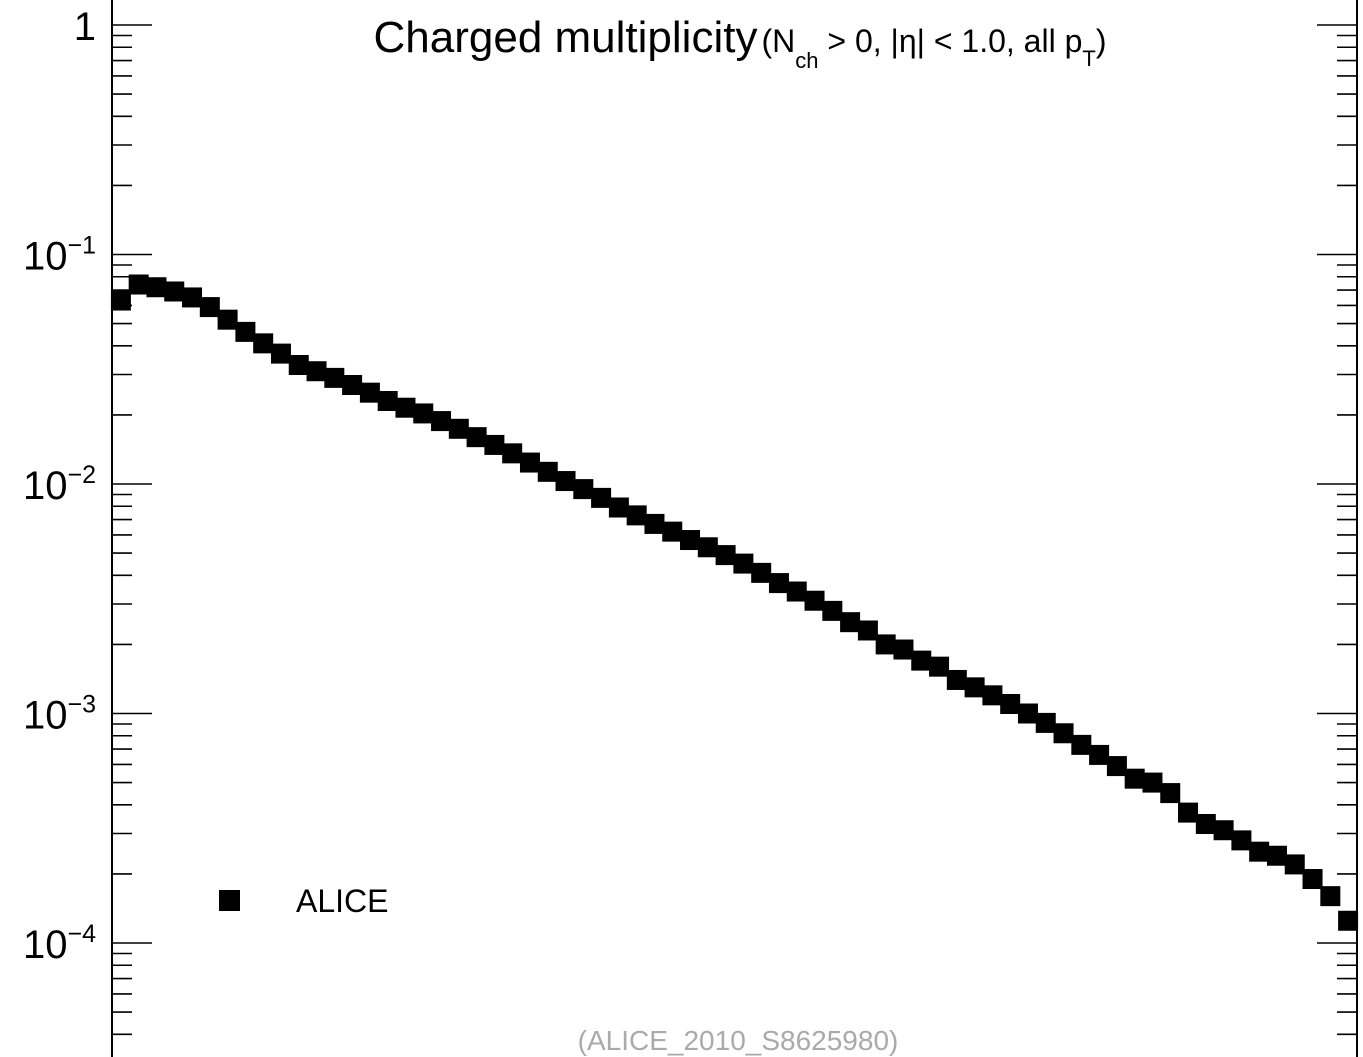 This screenshot has width=1363, height=1057. Describe the element at coordinates (229, 900) in the screenshot. I see `legend-marker` at that location.